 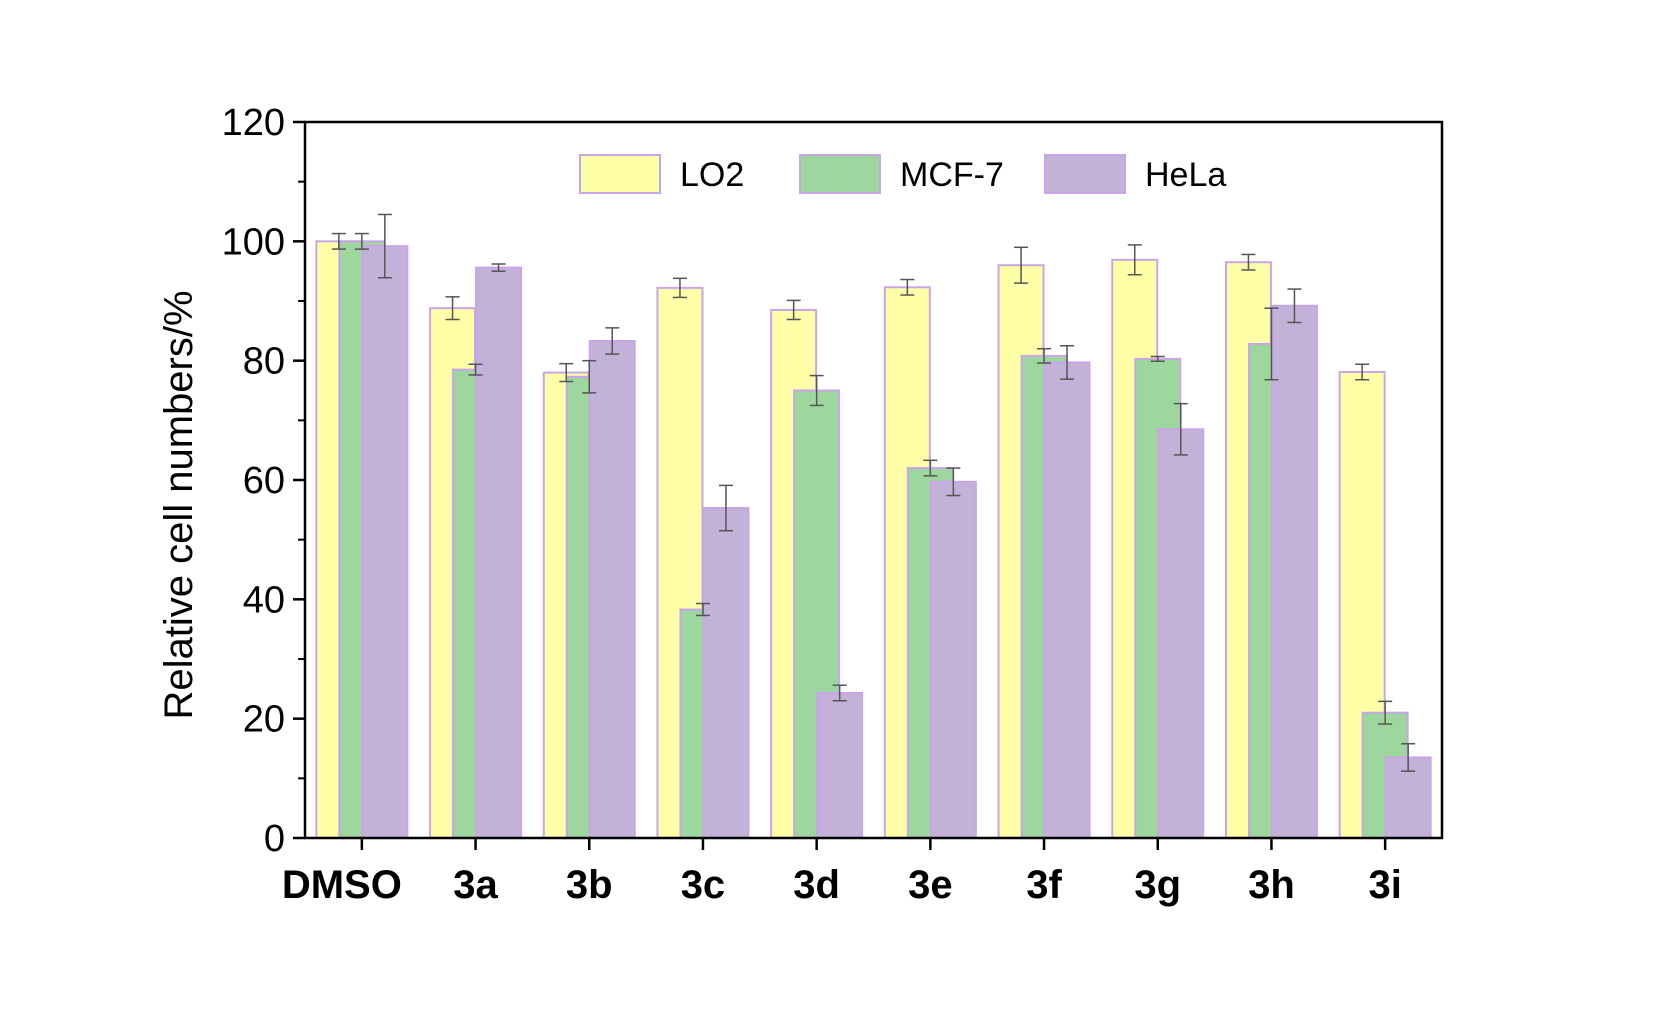 I want to click on y-tick-label: 40, so click(x=264, y=600).